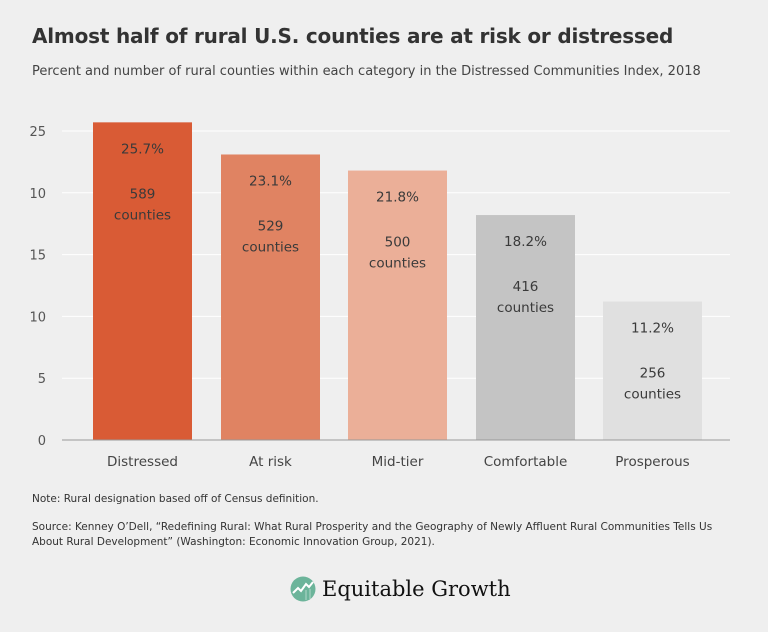 The image size is (768, 632). I want to click on percent-label: 18.2%, so click(525, 242).